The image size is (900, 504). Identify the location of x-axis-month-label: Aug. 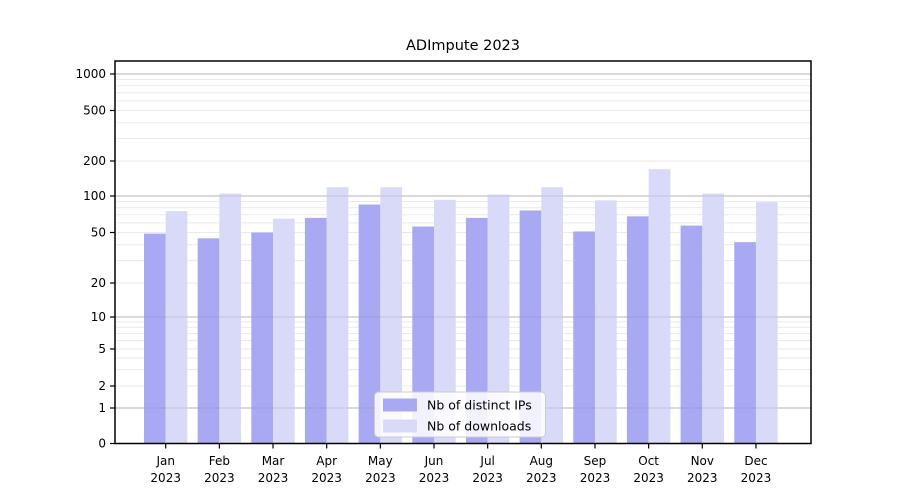
(541, 461).